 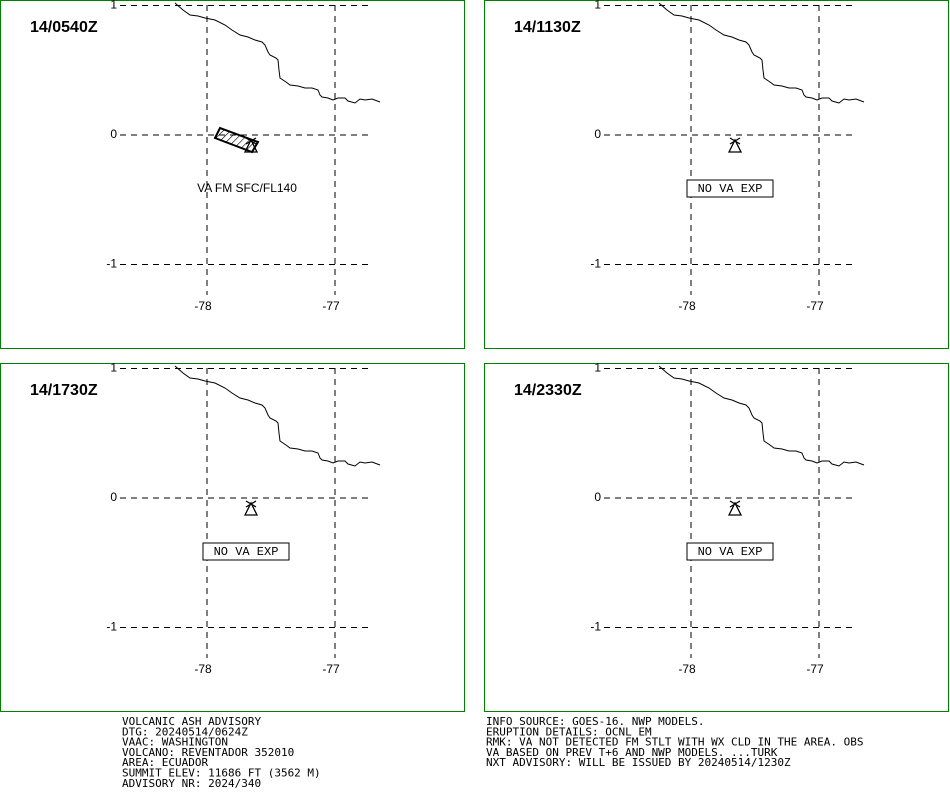 What do you see at coordinates (221, 773) in the screenshot?
I see `advisory-line: SUMMIT ELEV: 11686 FT (3562 M)` at bounding box center [221, 773].